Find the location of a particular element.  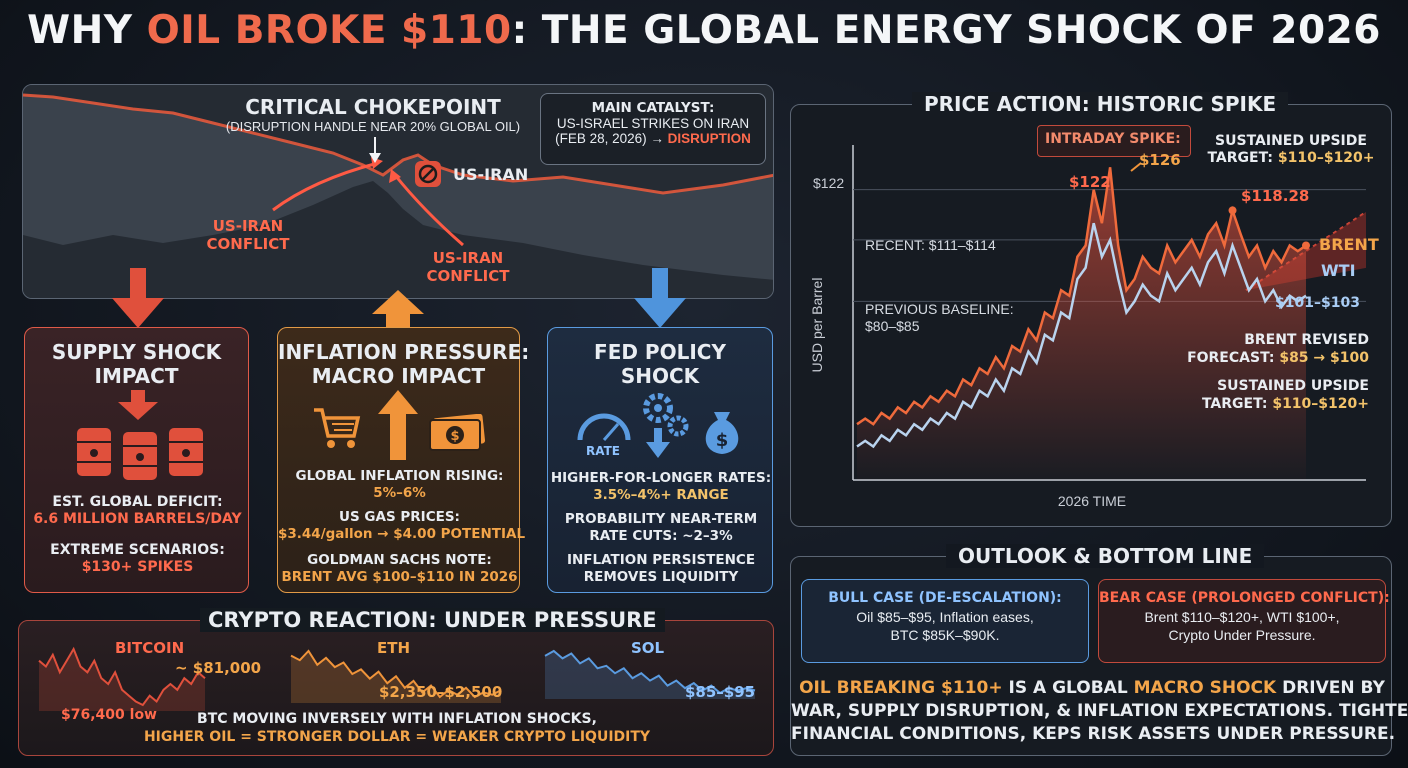

global-inflation-label: GLOBAL INFLATION RISING: is located at coordinates (399, 476).